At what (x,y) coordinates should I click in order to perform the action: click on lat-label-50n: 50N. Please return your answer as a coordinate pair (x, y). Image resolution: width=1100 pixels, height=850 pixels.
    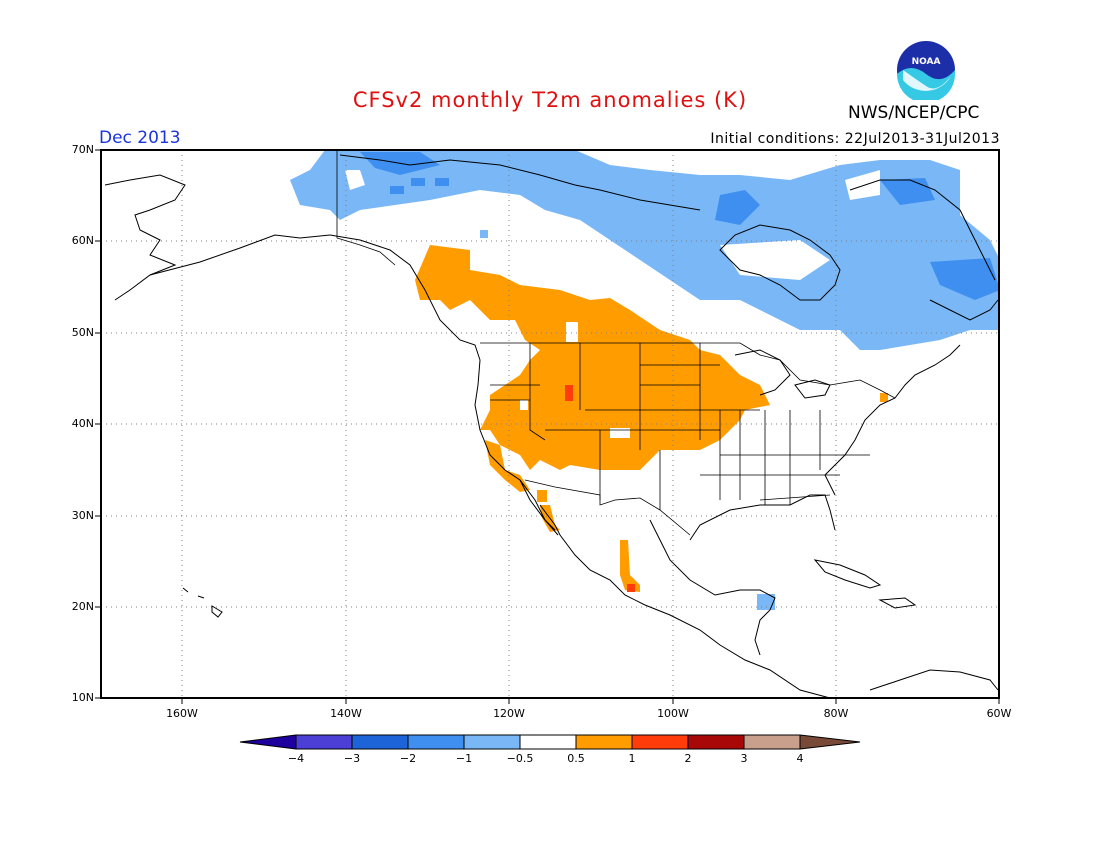
    Looking at the image, I should click on (82, 332).